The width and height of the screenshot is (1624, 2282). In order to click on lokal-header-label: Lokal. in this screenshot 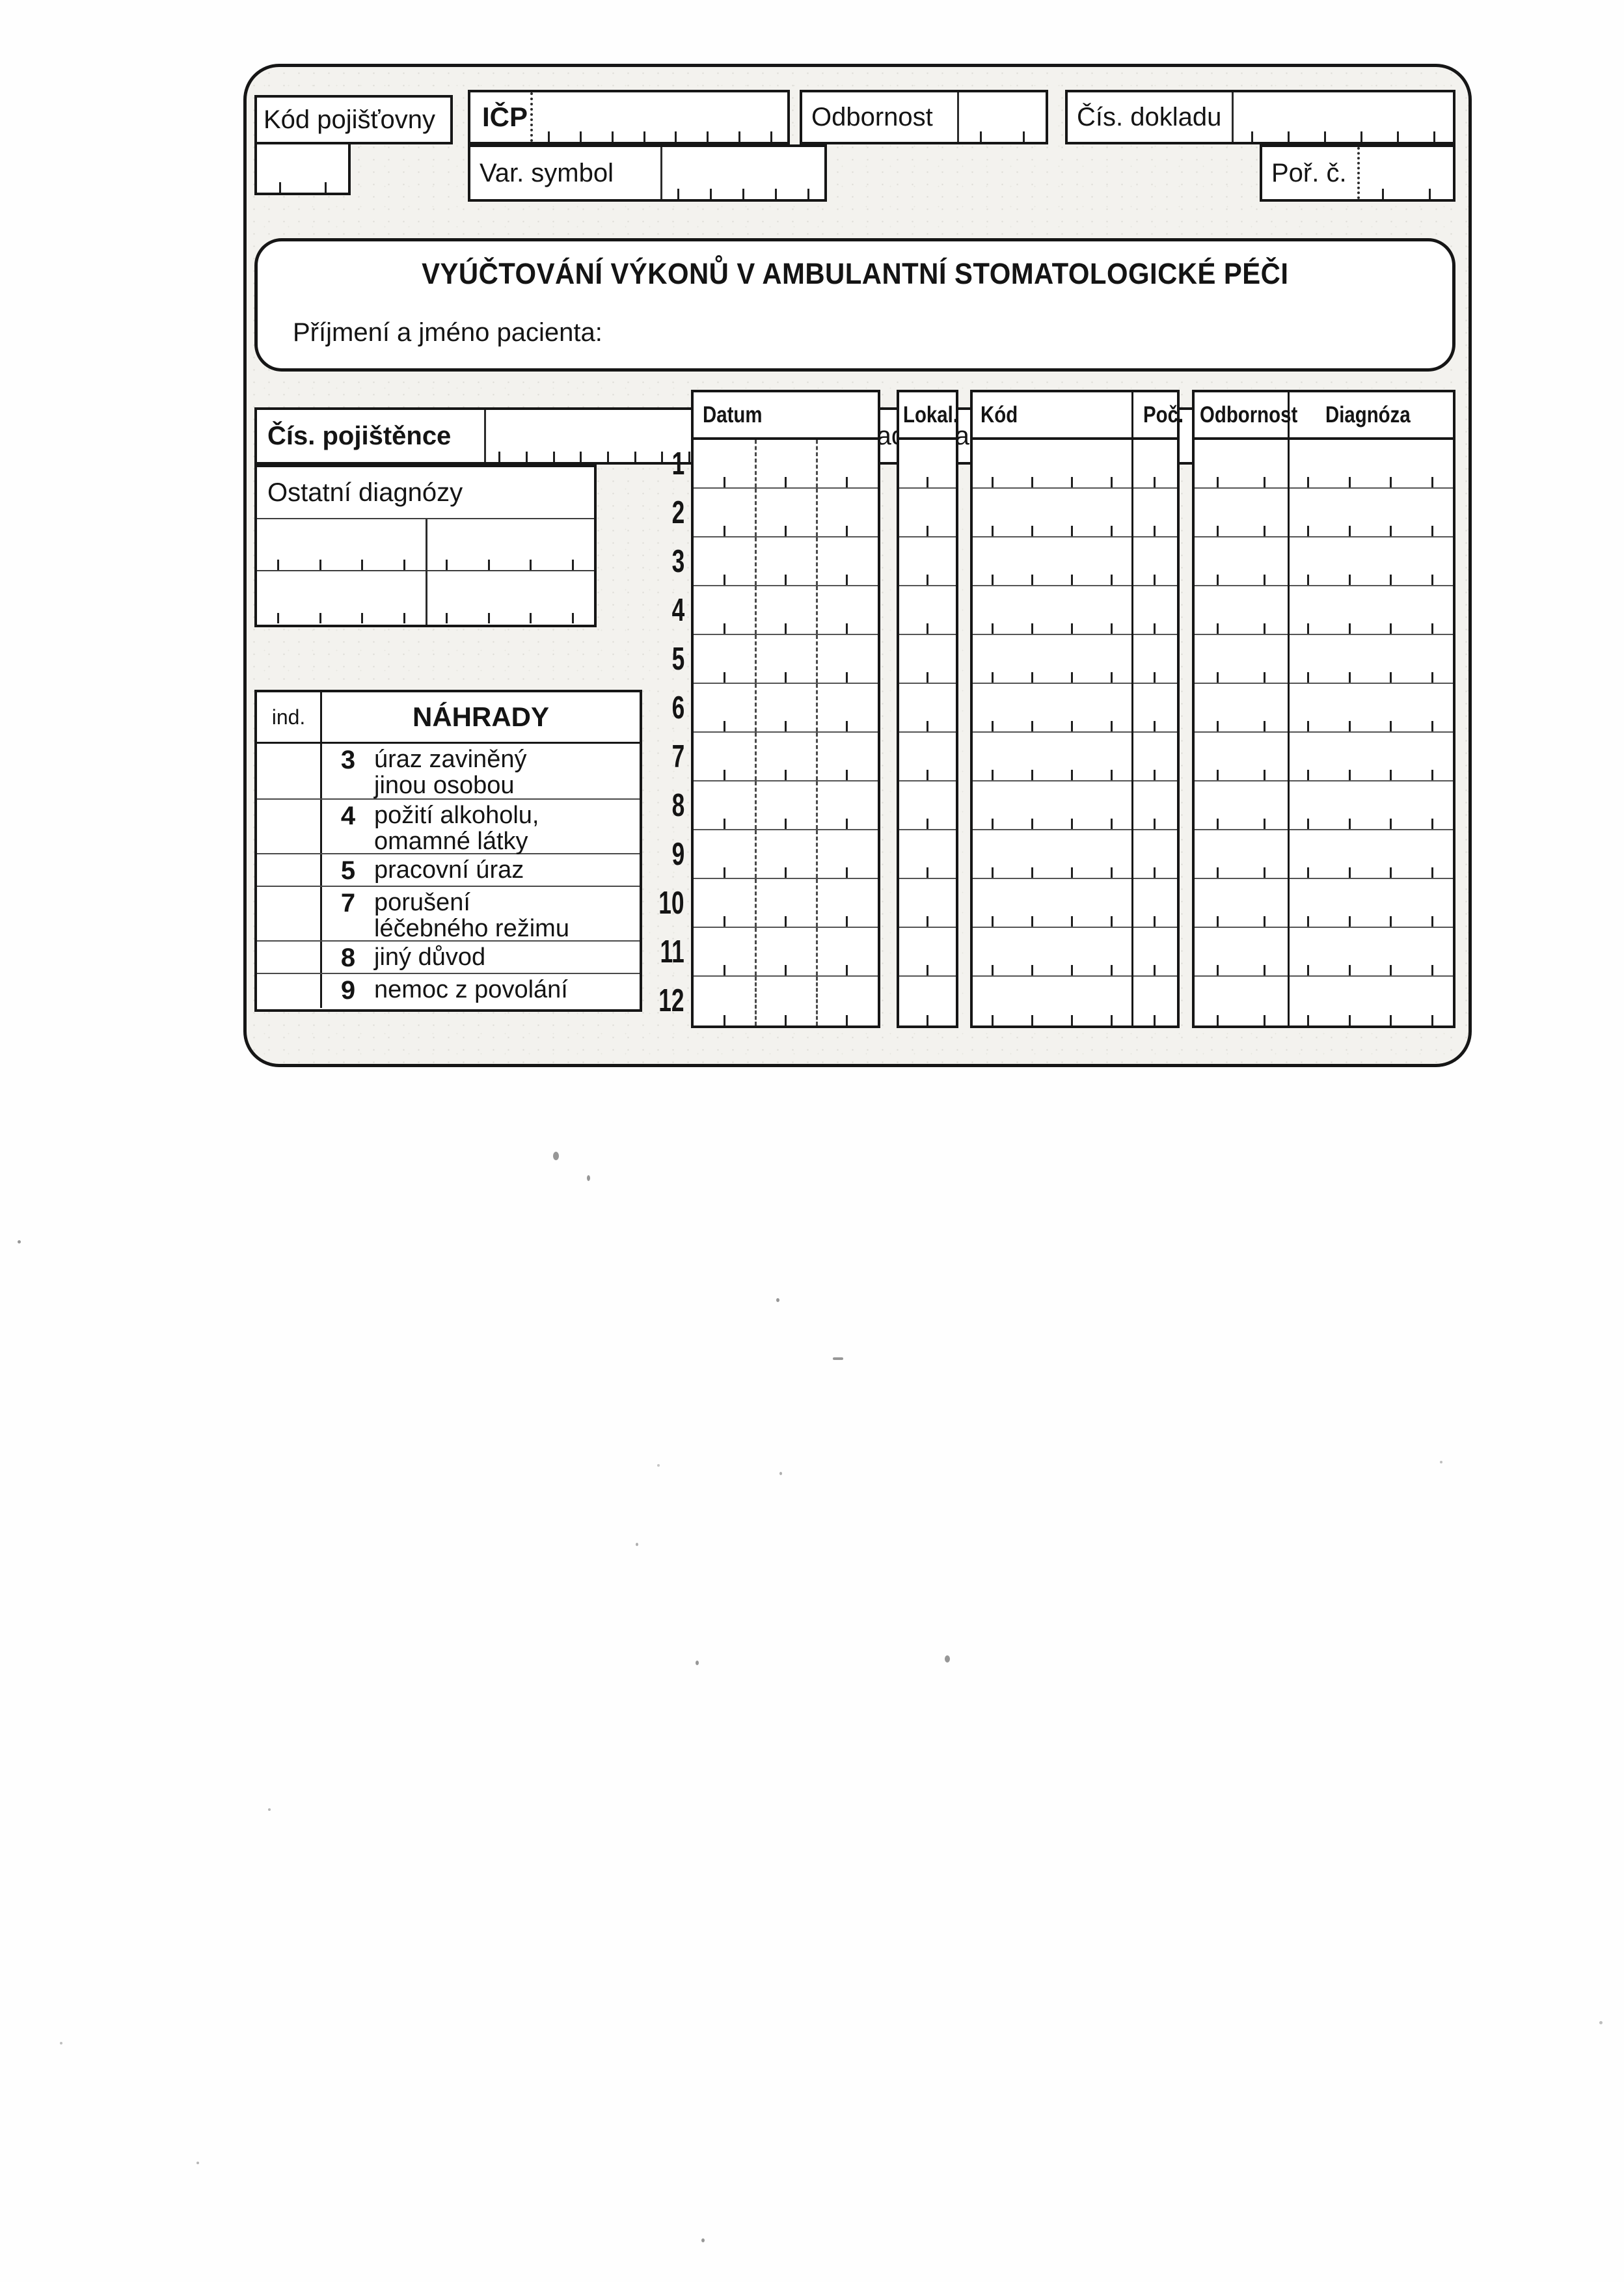, I will do `click(930, 414)`.